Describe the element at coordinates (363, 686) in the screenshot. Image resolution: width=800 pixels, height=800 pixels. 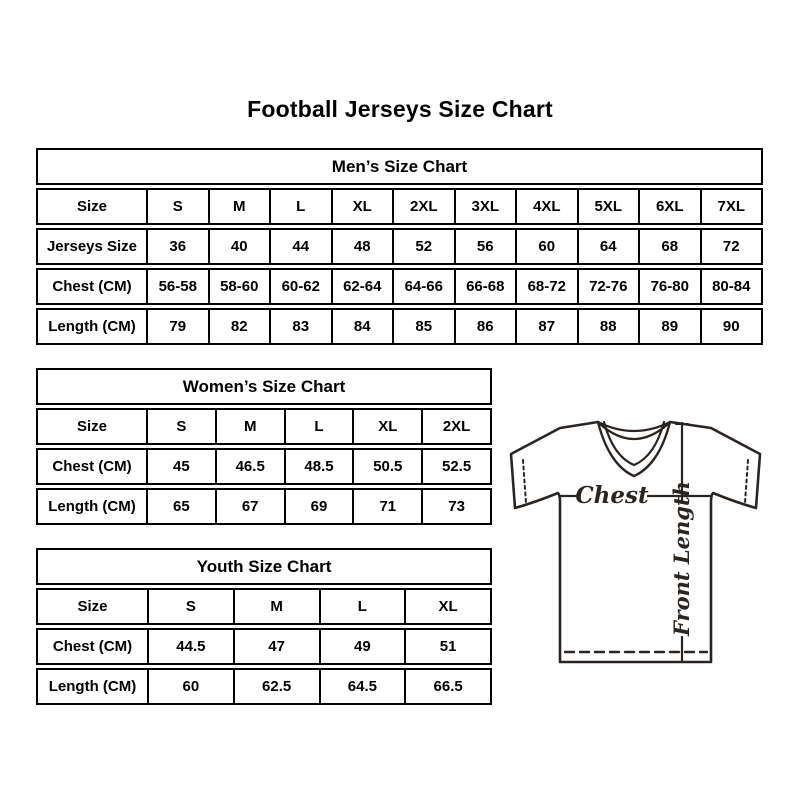
I see `value-cell: 64.5` at that location.